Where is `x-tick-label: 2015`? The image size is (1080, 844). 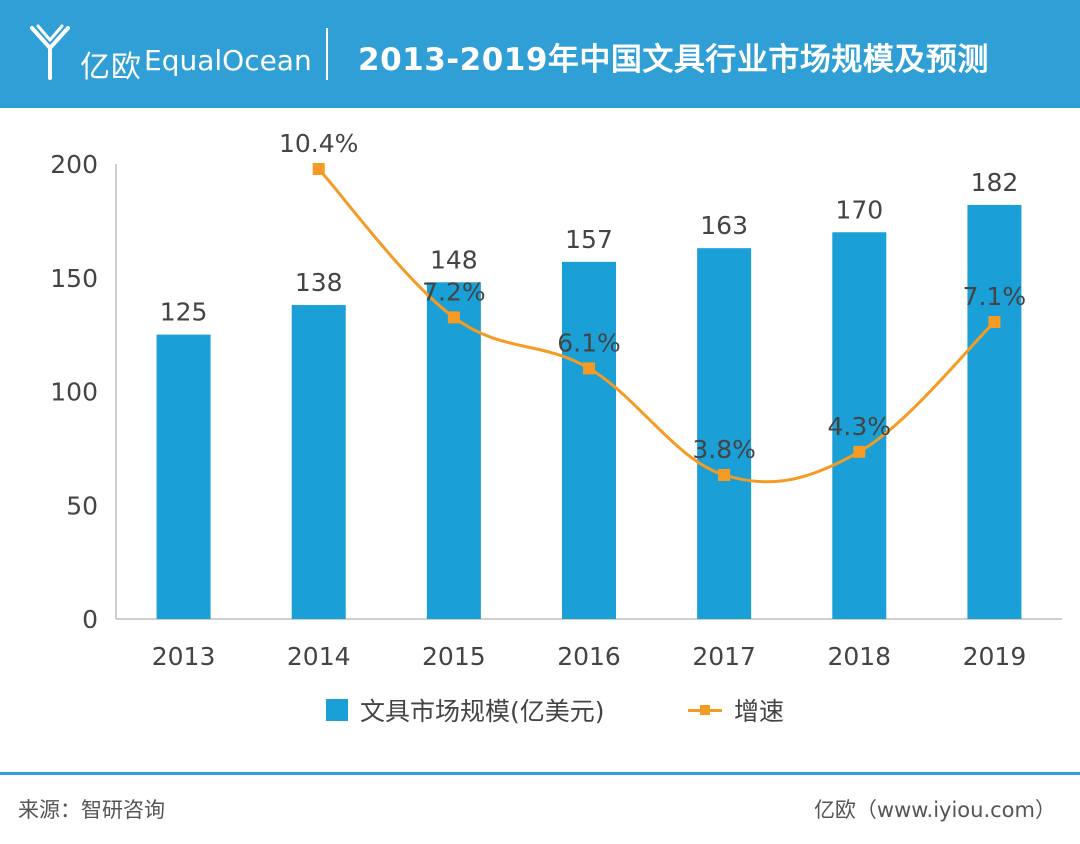 x-tick-label: 2015 is located at coordinates (454, 656).